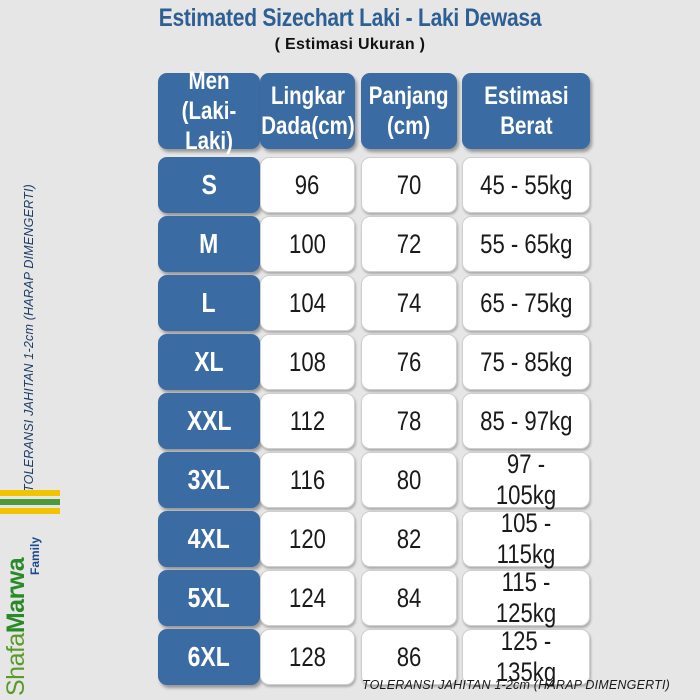 This screenshot has height=700, width=700. I want to click on weight-cell: 75 - 85kg, so click(526, 362).